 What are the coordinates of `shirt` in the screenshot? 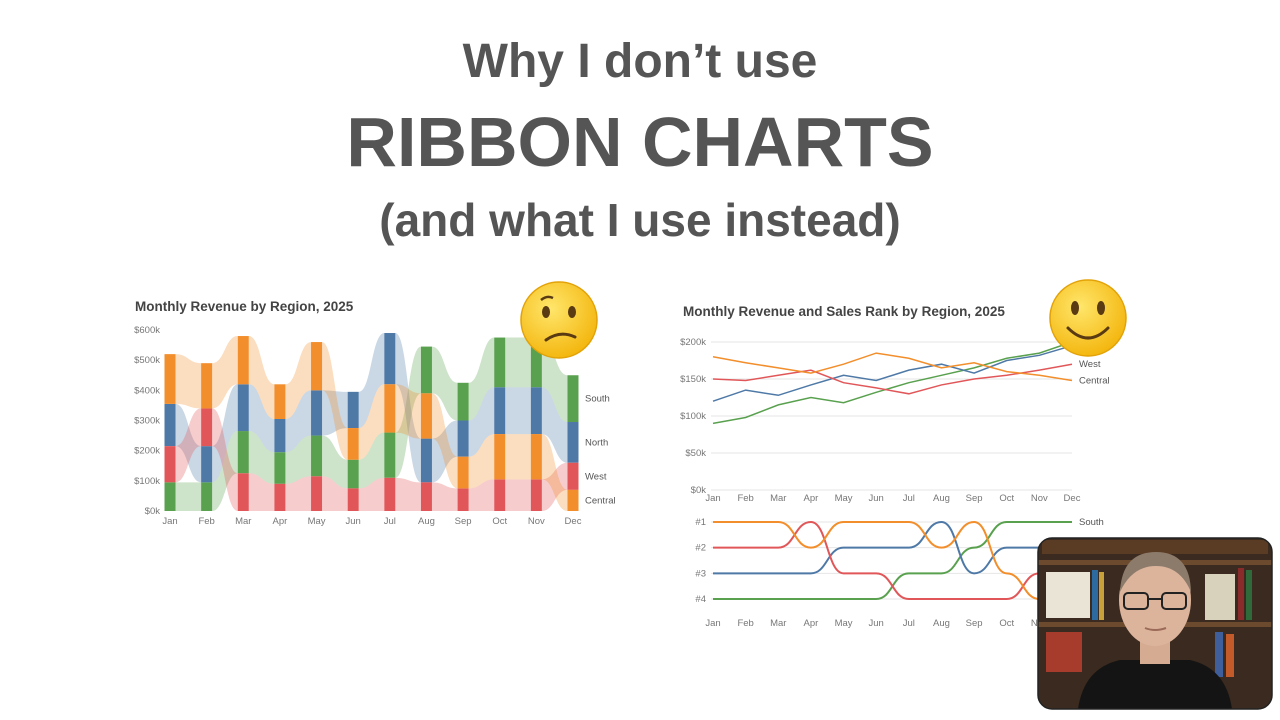 It's located at (1155, 684).